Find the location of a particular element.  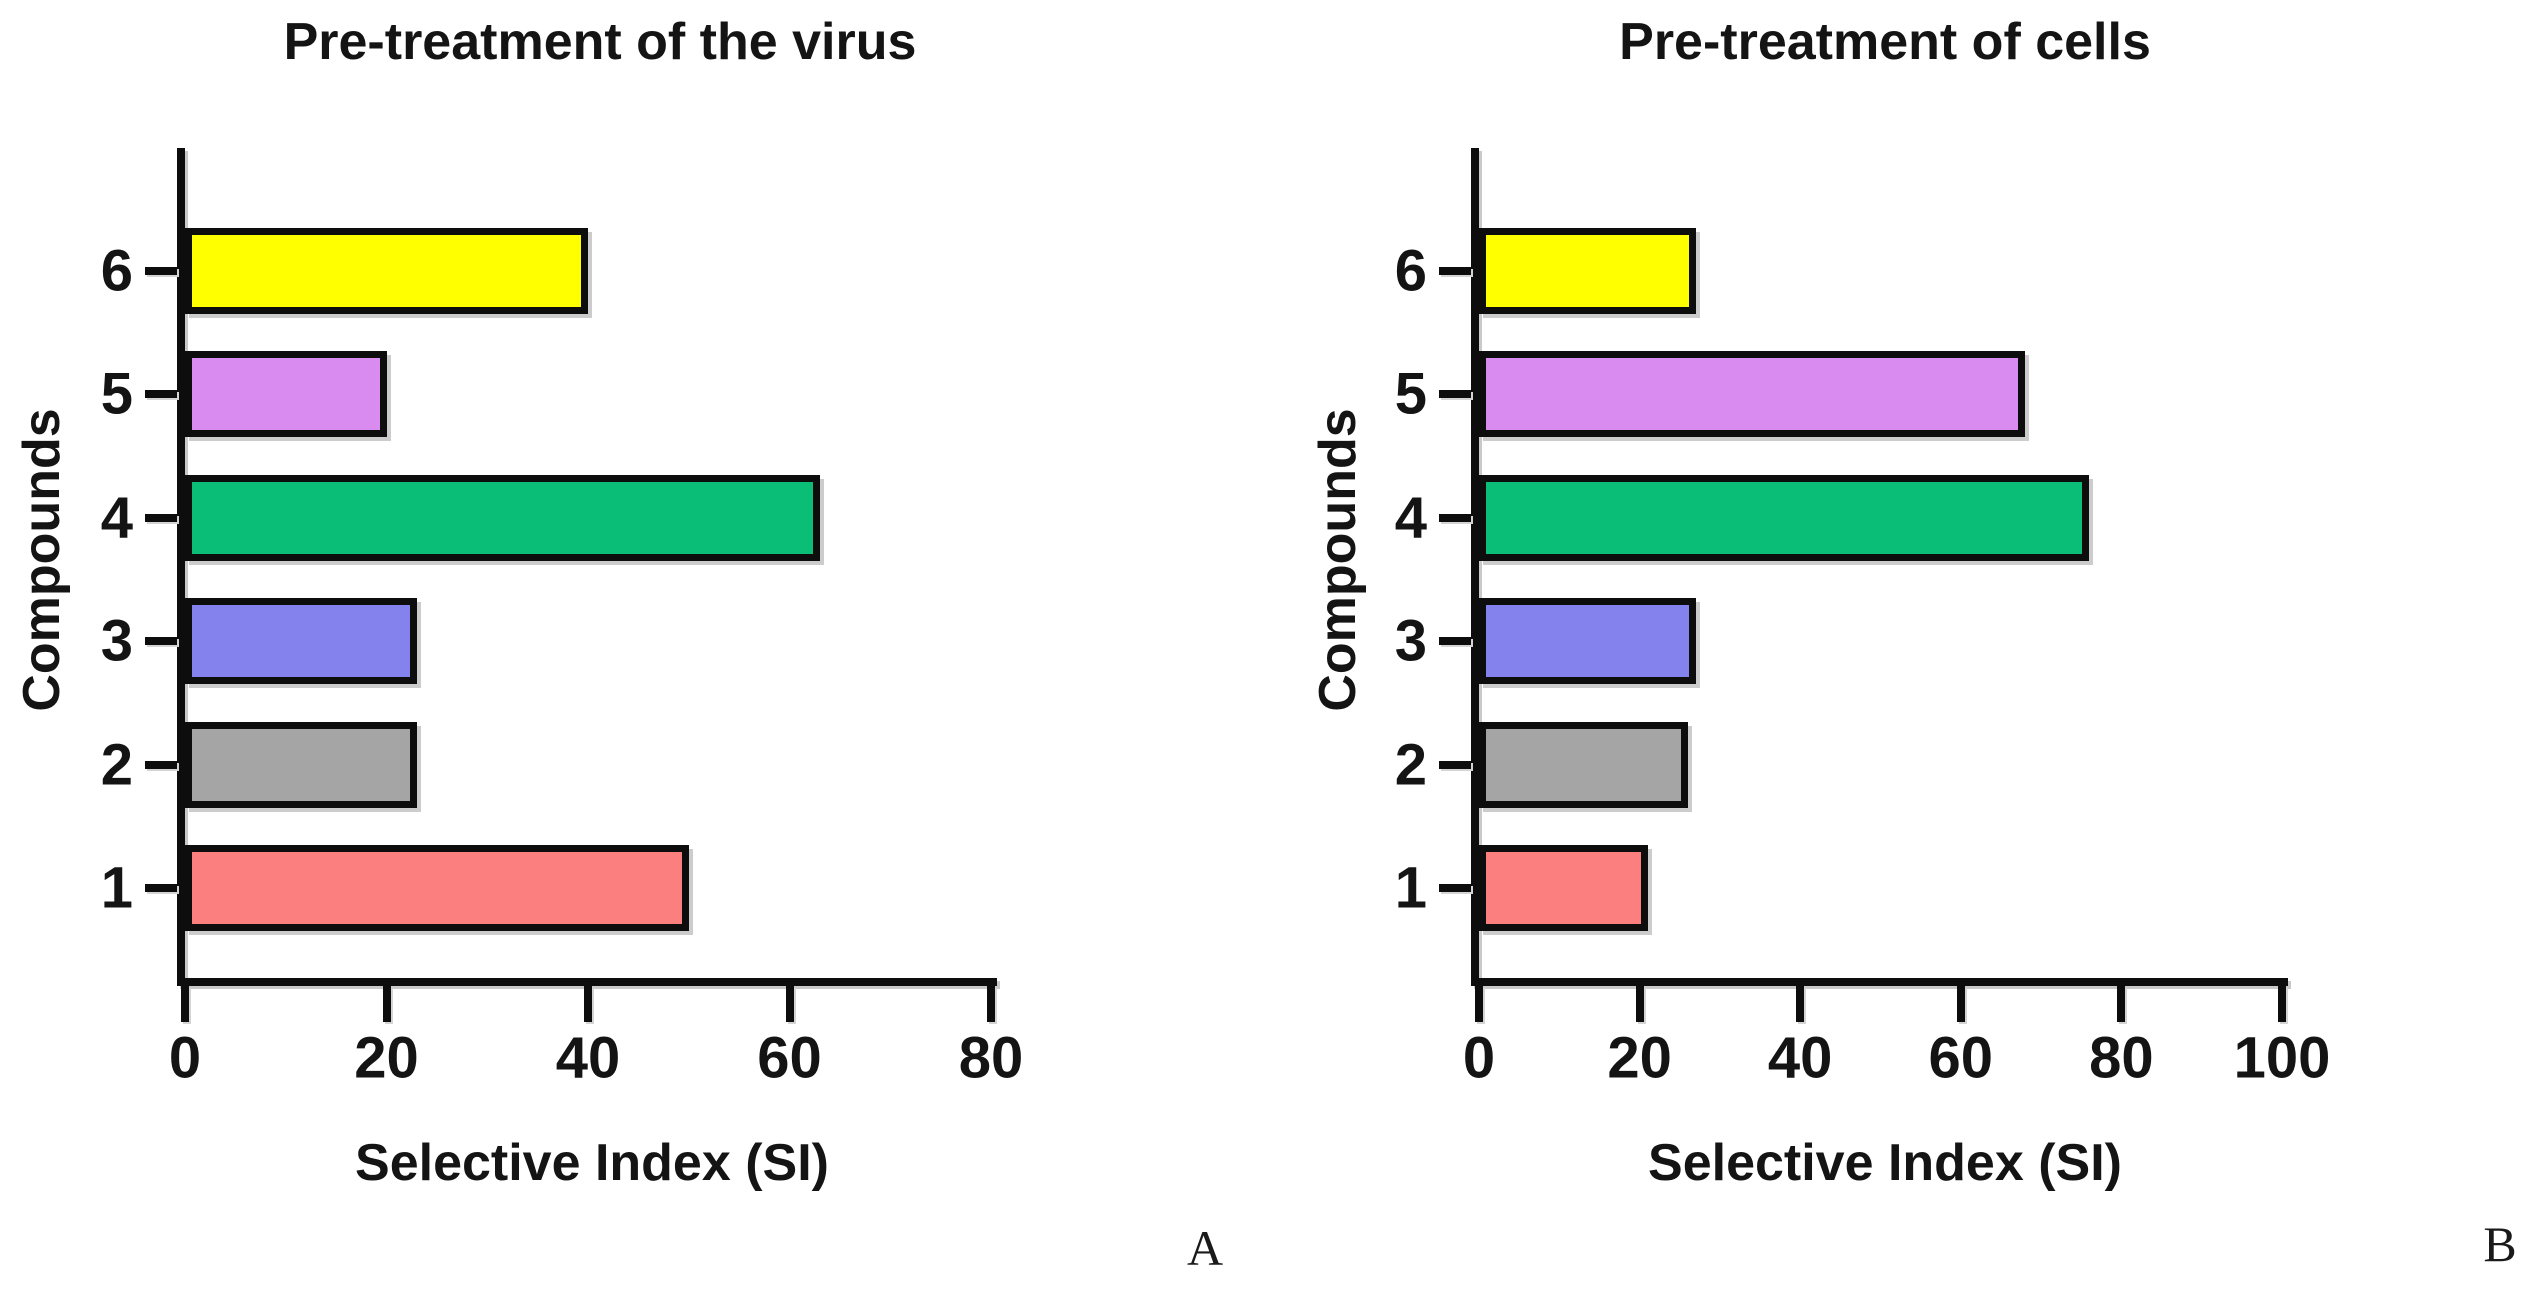

panel-letter-a: A is located at coordinates (1205, 1248).